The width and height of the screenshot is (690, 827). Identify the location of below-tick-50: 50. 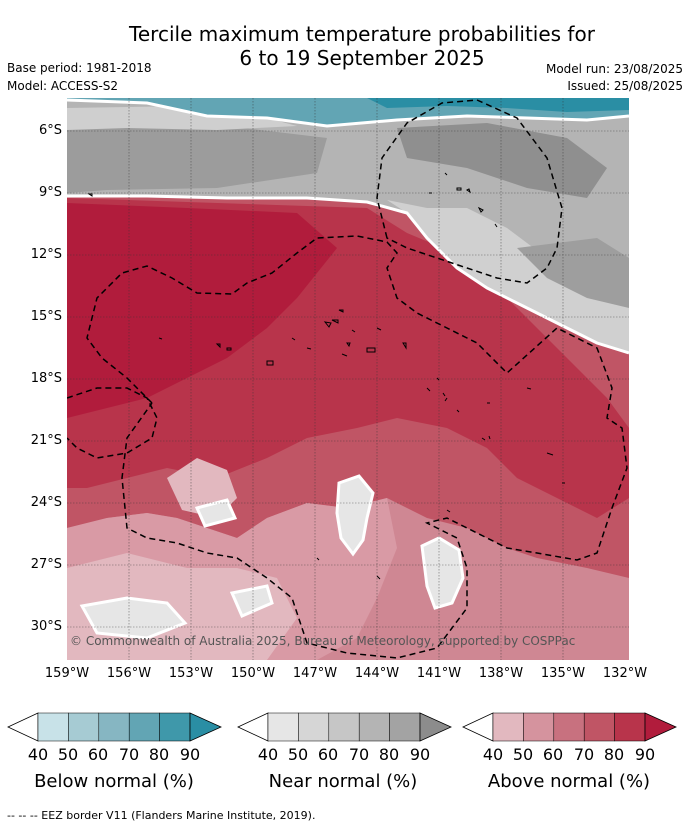
(68, 754).